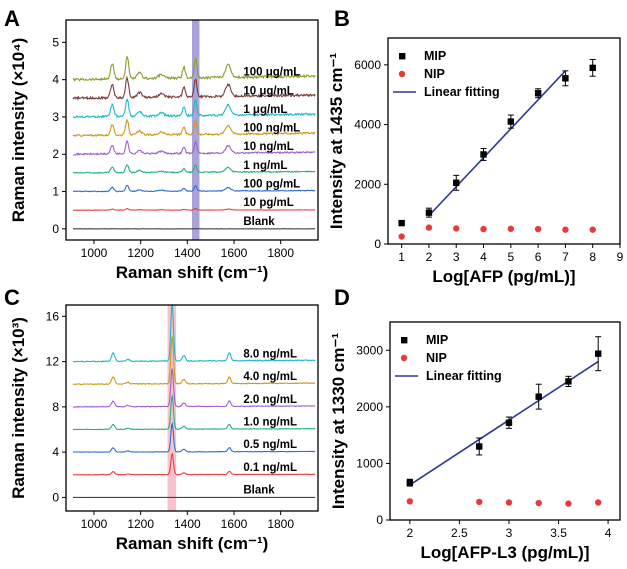  I want to click on series-label-10-pg-ml: 10 pg/mL, so click(268, 203).